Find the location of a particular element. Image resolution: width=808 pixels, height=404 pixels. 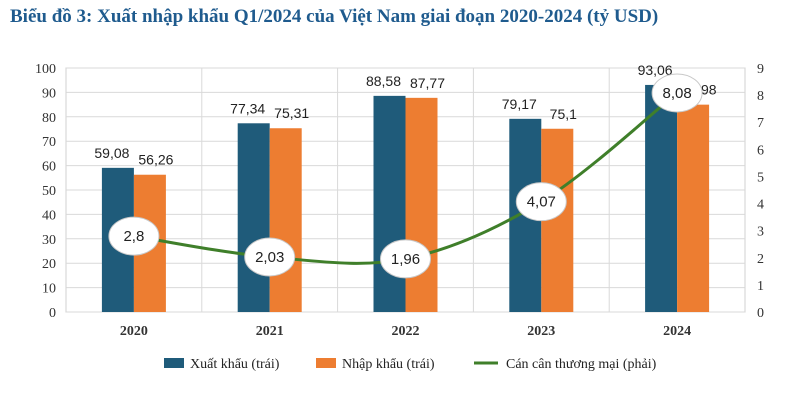

y-right-tick-label: 8 is located at coordinates (760, 96).